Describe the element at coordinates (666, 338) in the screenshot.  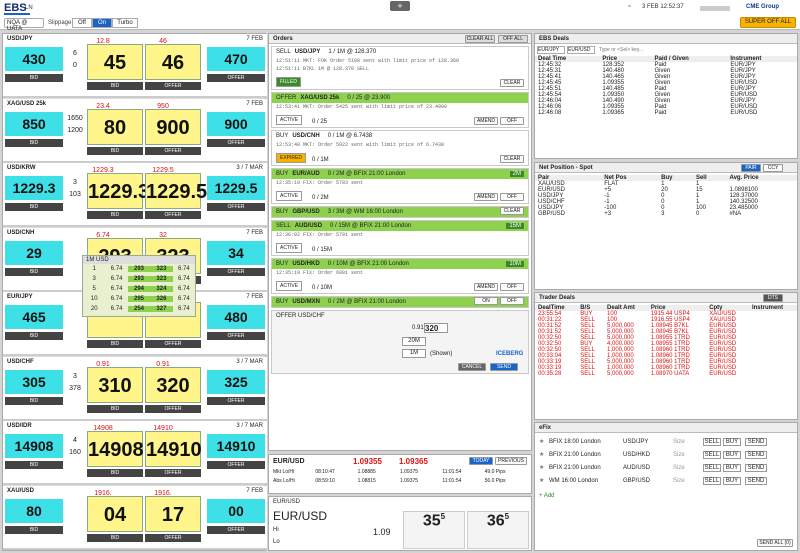
I see `table-row: 00:32:50 SELL 5,000,000 1.08955 1TRD EUR/USD` at that location.